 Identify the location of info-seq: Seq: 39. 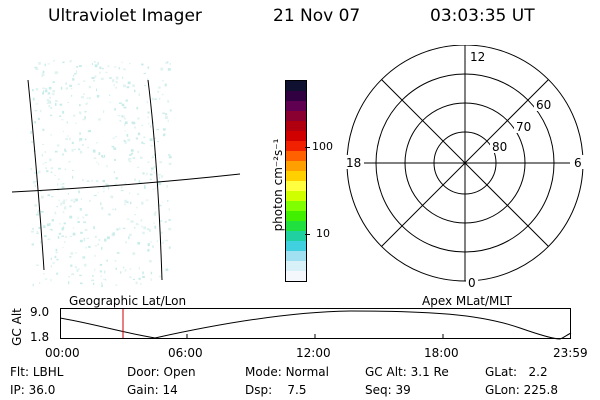
(388, 390).